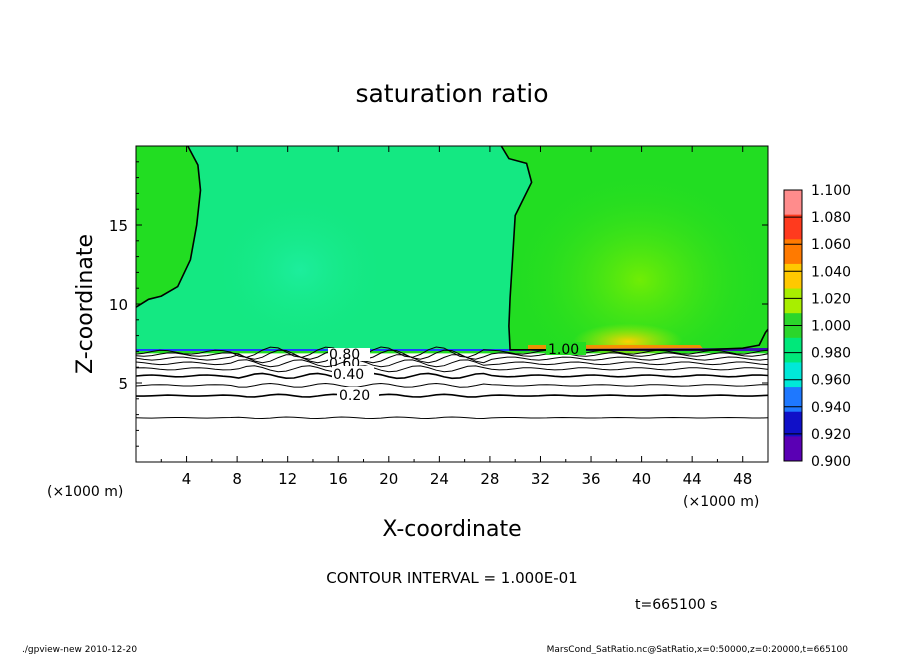  Describe the element at coordinates (831, 299) in the screenshot. I see `colorbar-label: 1.020` at that location.